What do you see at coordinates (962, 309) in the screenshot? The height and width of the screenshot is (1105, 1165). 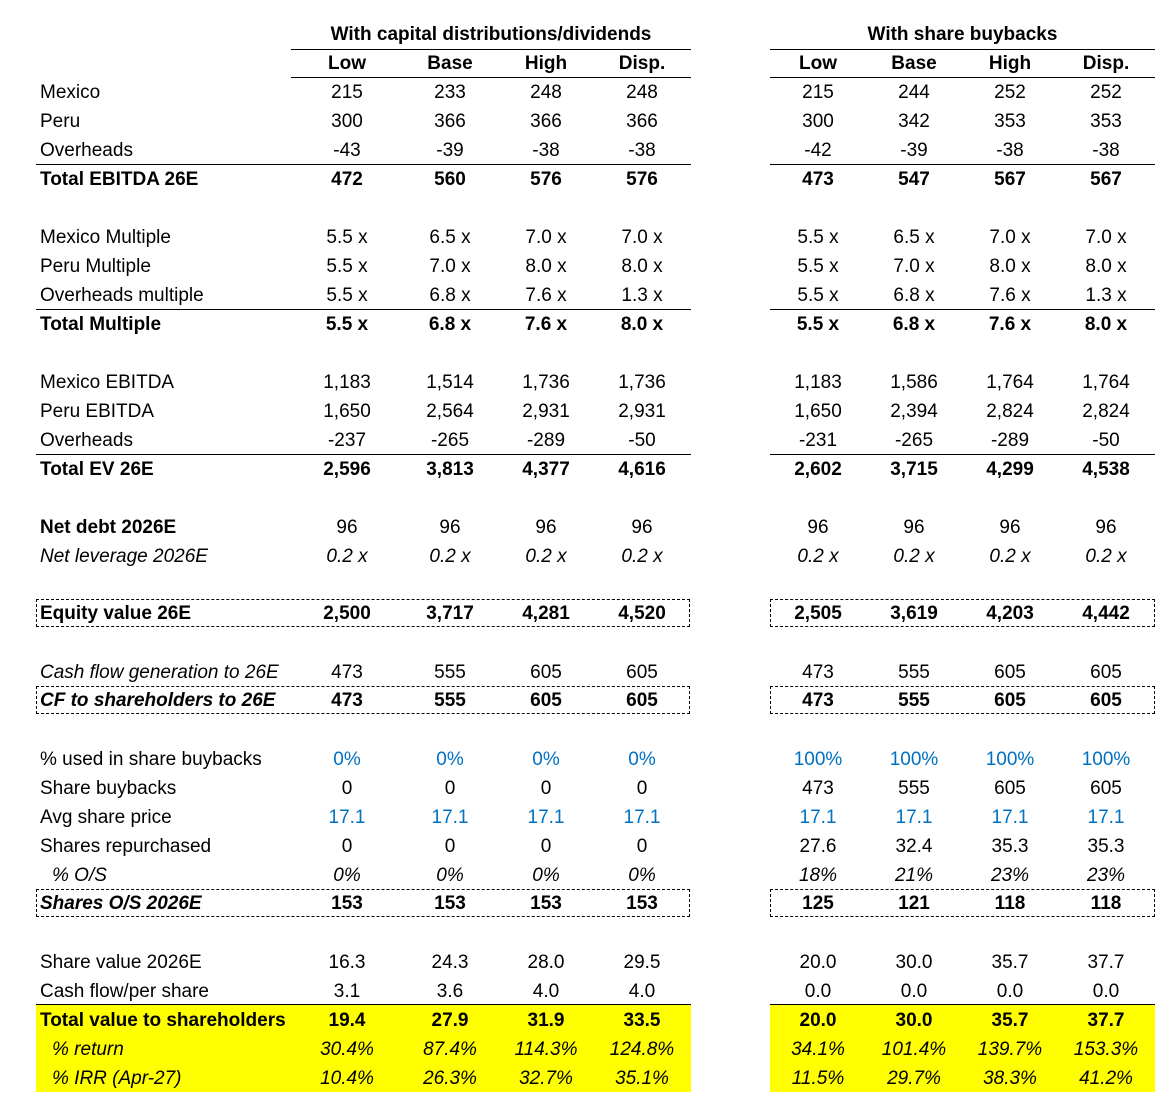 I see `total-multiple-rule` at bounding box center [962, 309].